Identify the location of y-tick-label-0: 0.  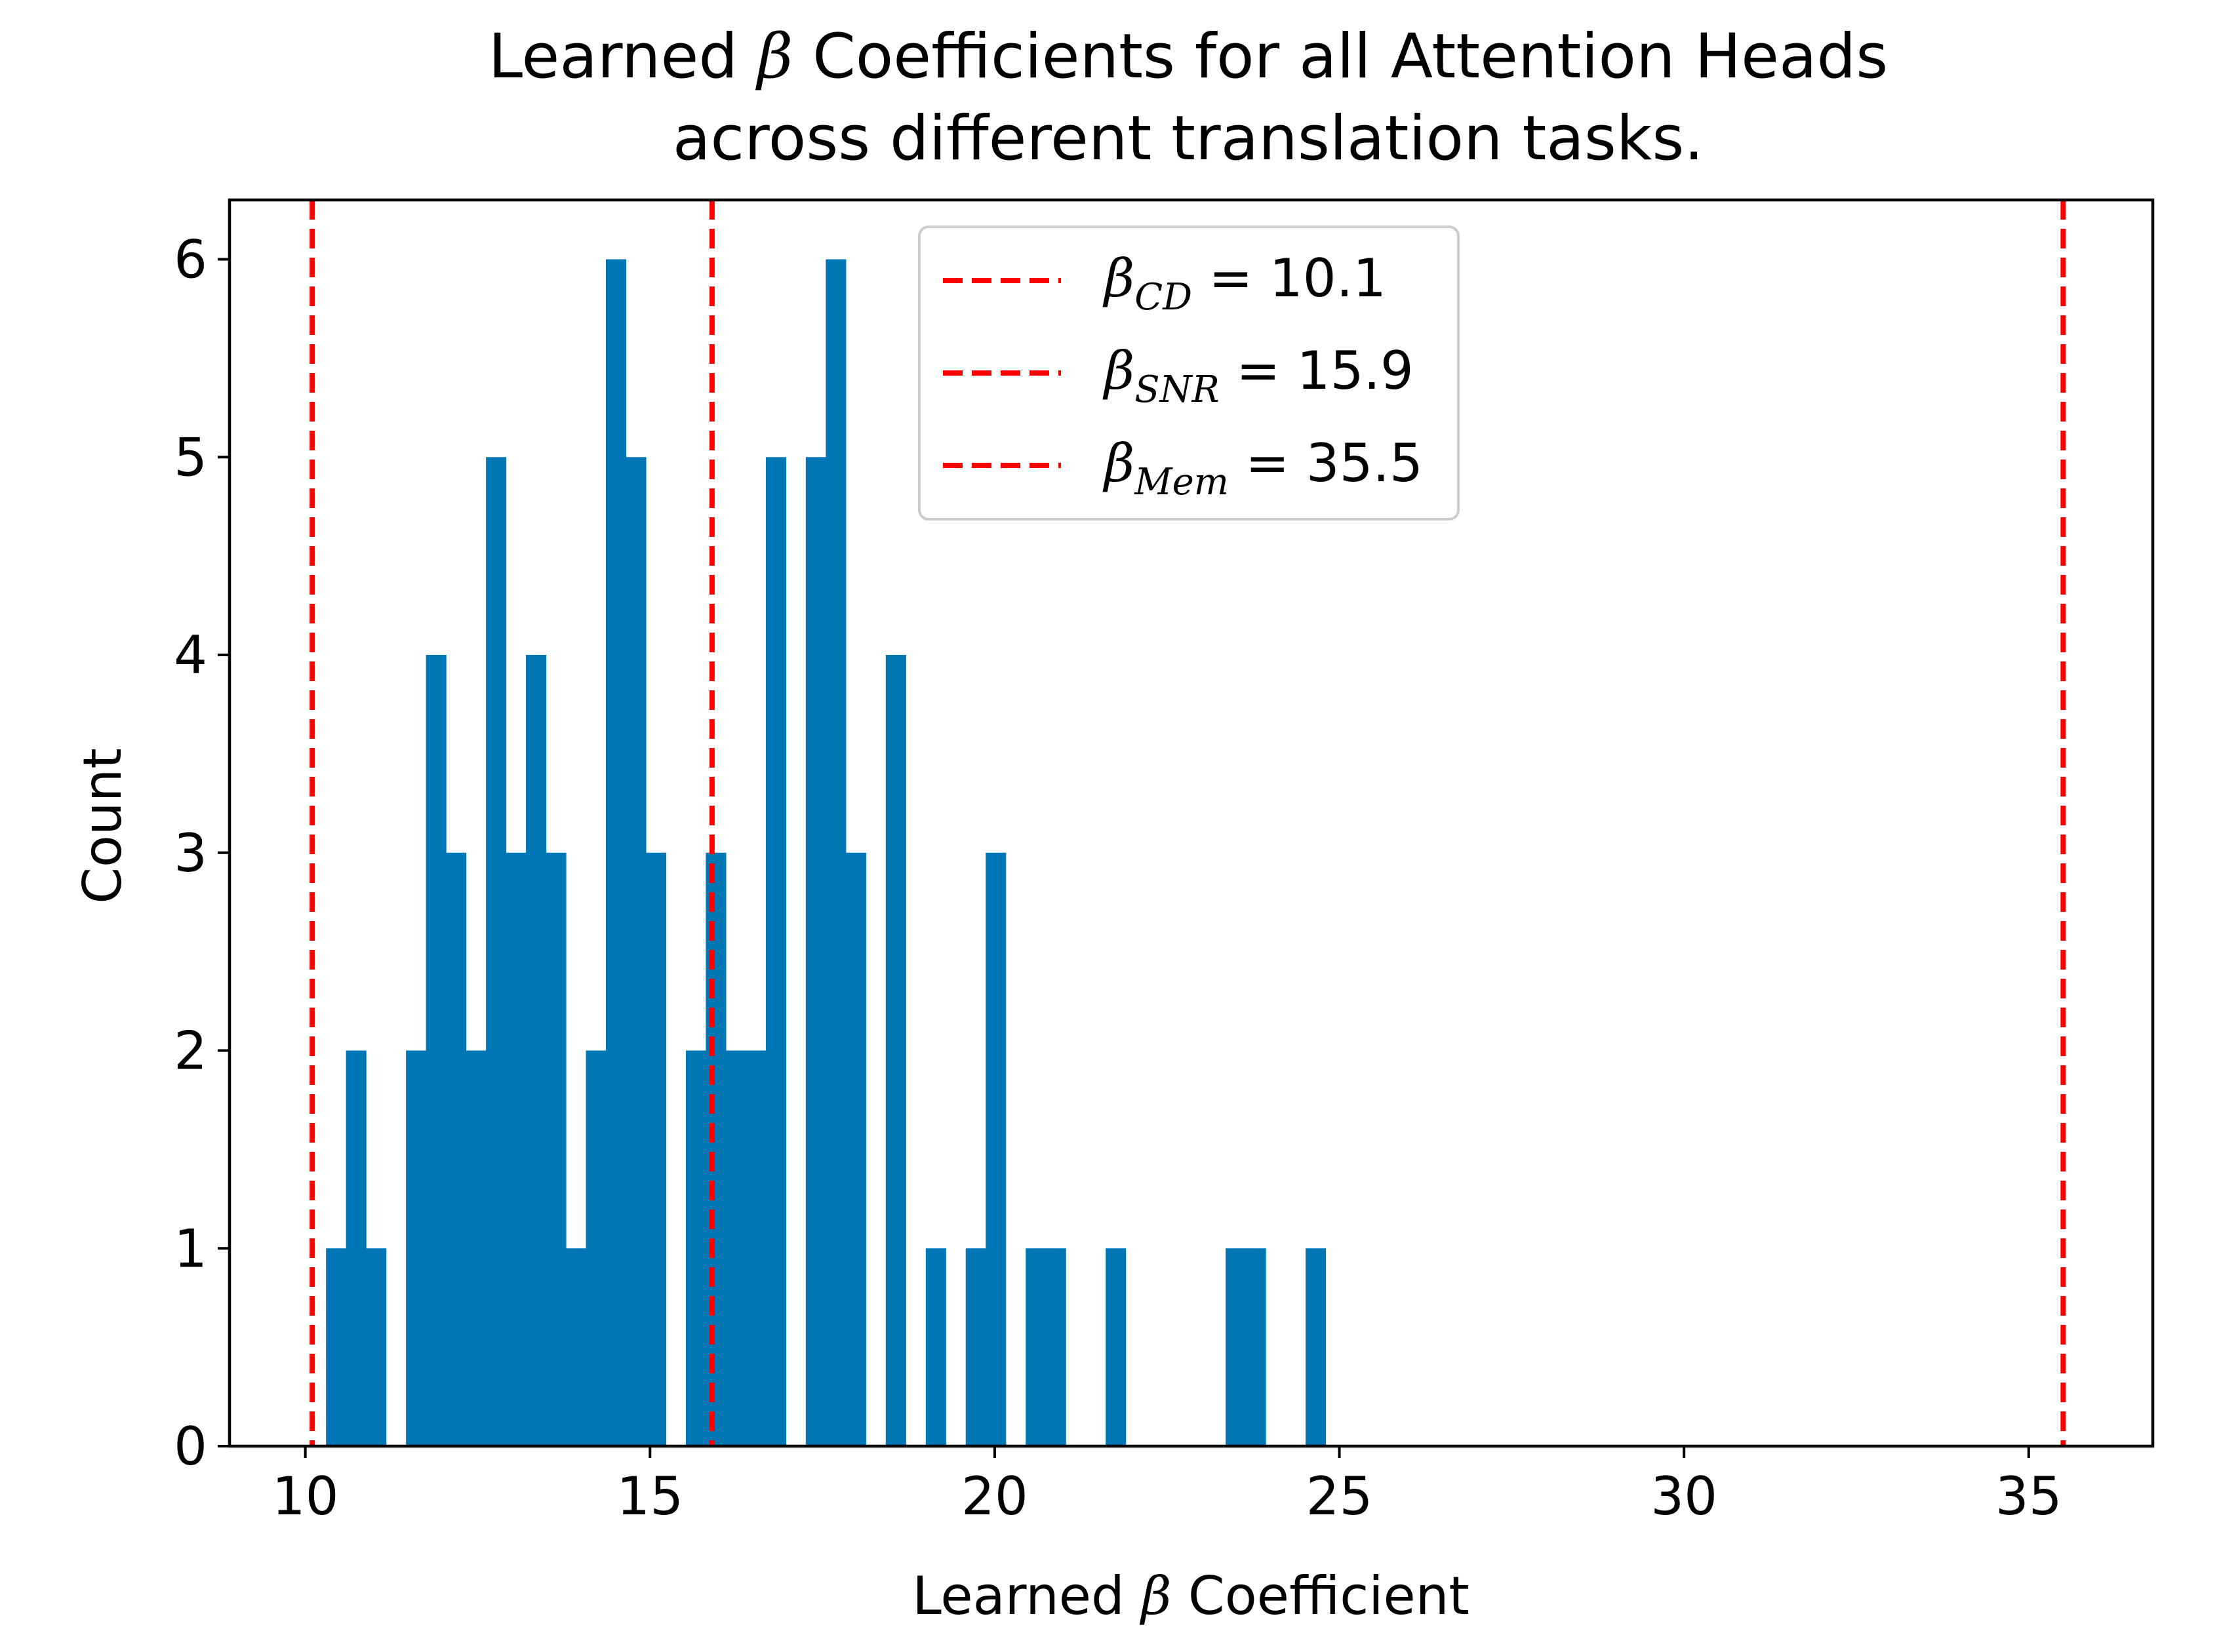
(190, 1446).